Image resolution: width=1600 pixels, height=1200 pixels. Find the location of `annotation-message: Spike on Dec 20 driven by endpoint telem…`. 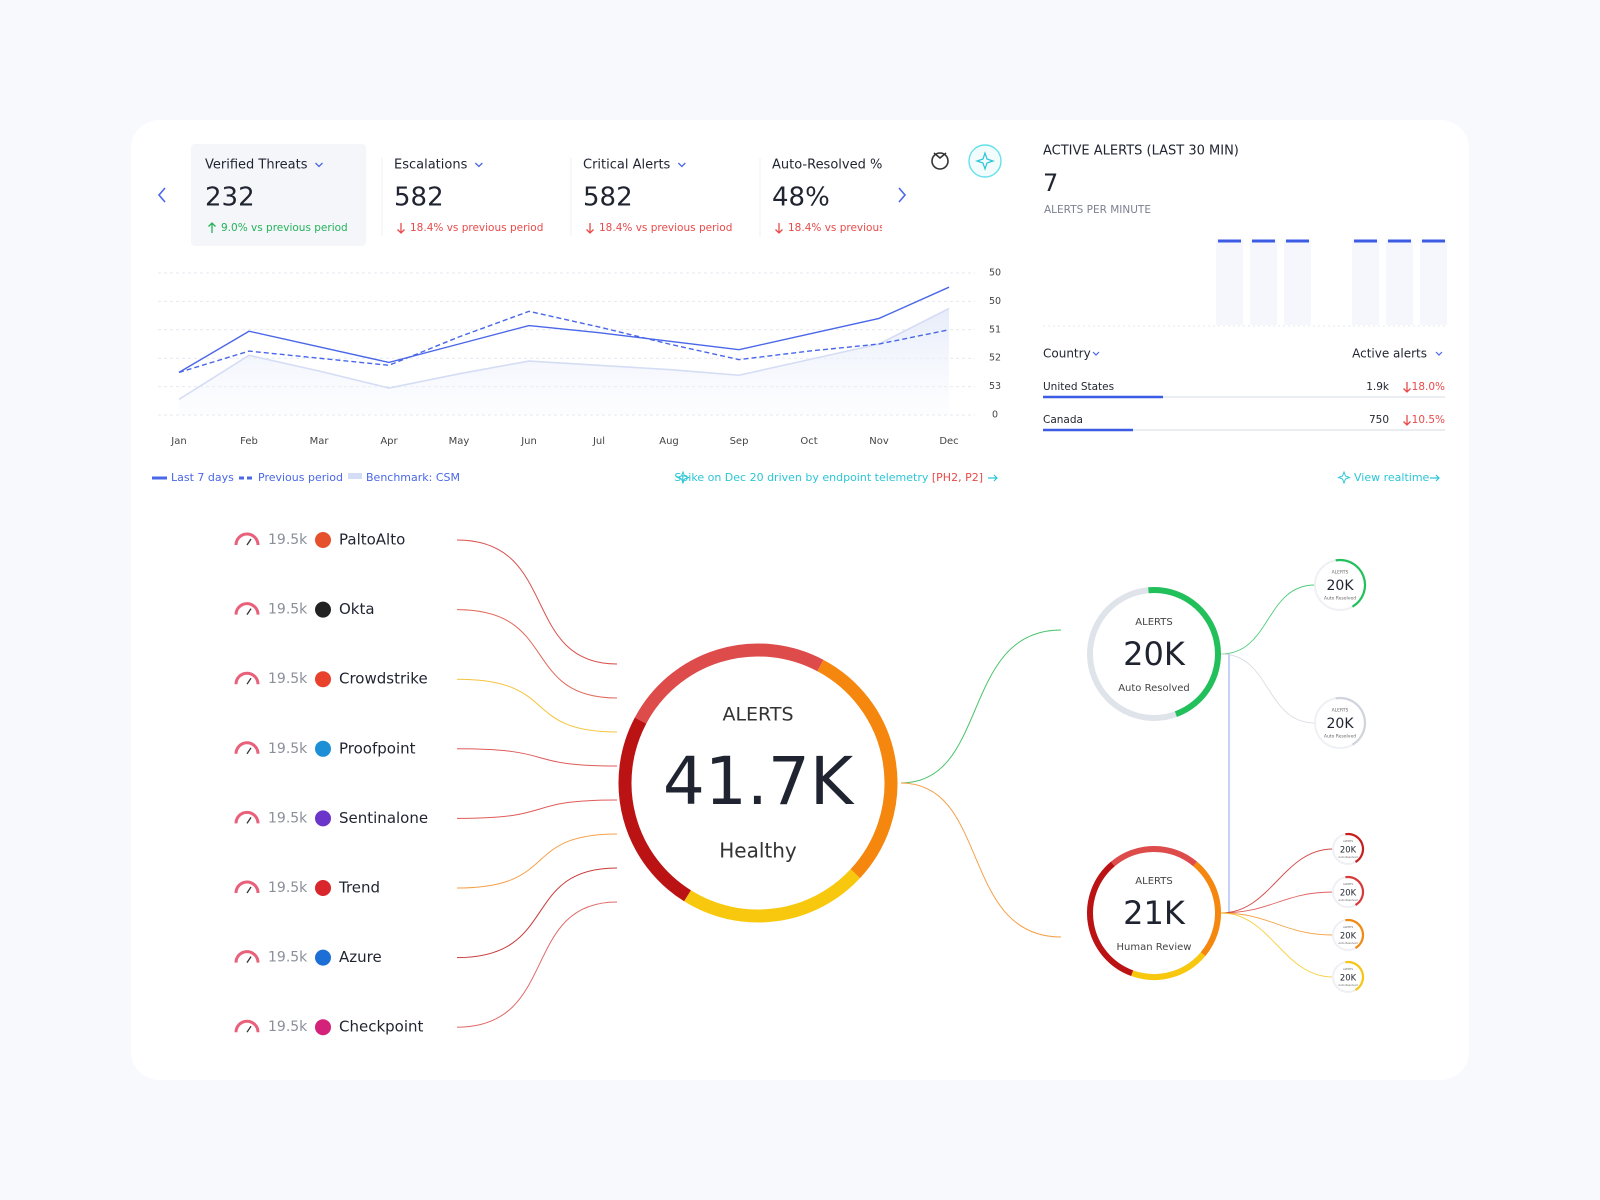

annotation-message: Spike on Dec 20 driven by endpoint telem… is located at coordinates (801, 477).